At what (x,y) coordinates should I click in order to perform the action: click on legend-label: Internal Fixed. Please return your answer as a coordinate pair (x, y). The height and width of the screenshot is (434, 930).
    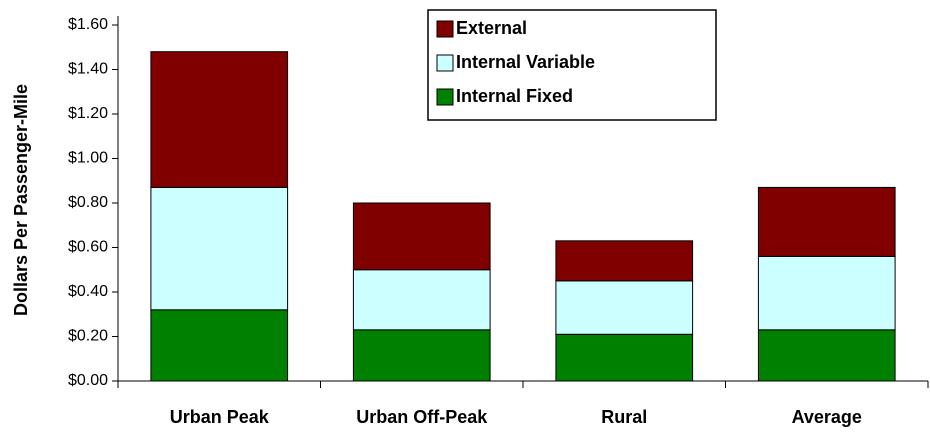
    Looking at the image, I should click on (514, 96).